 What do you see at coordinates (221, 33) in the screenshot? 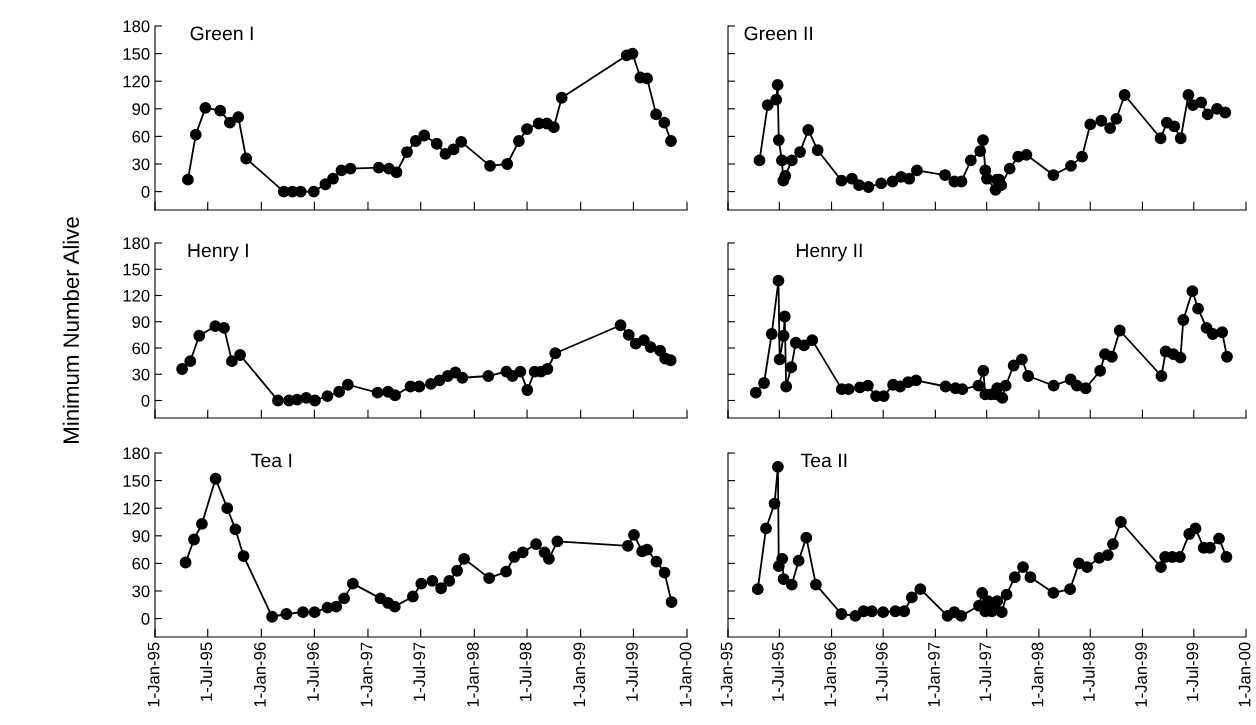
I see `chart-title: Green I` at bounding box center [221, 33].